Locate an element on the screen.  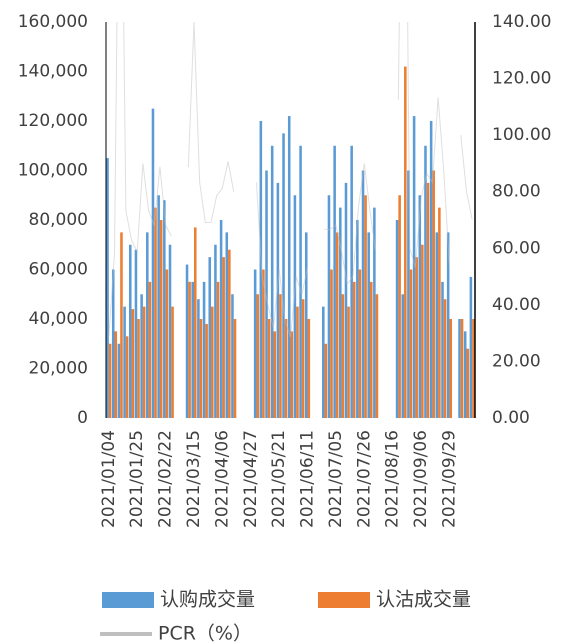
y-tick-label: 140,000 is located at coordinates (53, 72).